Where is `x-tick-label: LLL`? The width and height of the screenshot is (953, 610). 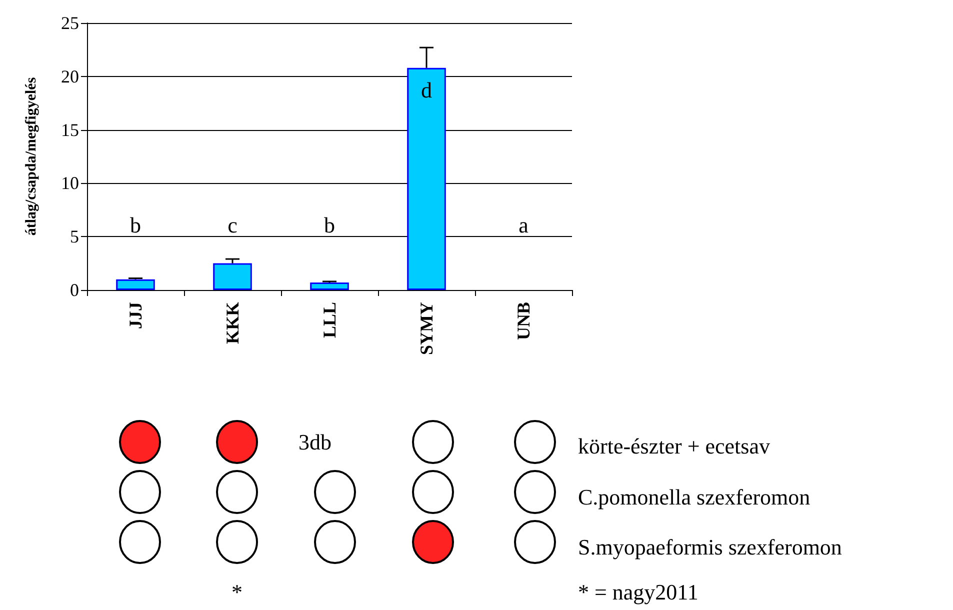
x-tick-label: LLL is located at coordinates (330, 320).